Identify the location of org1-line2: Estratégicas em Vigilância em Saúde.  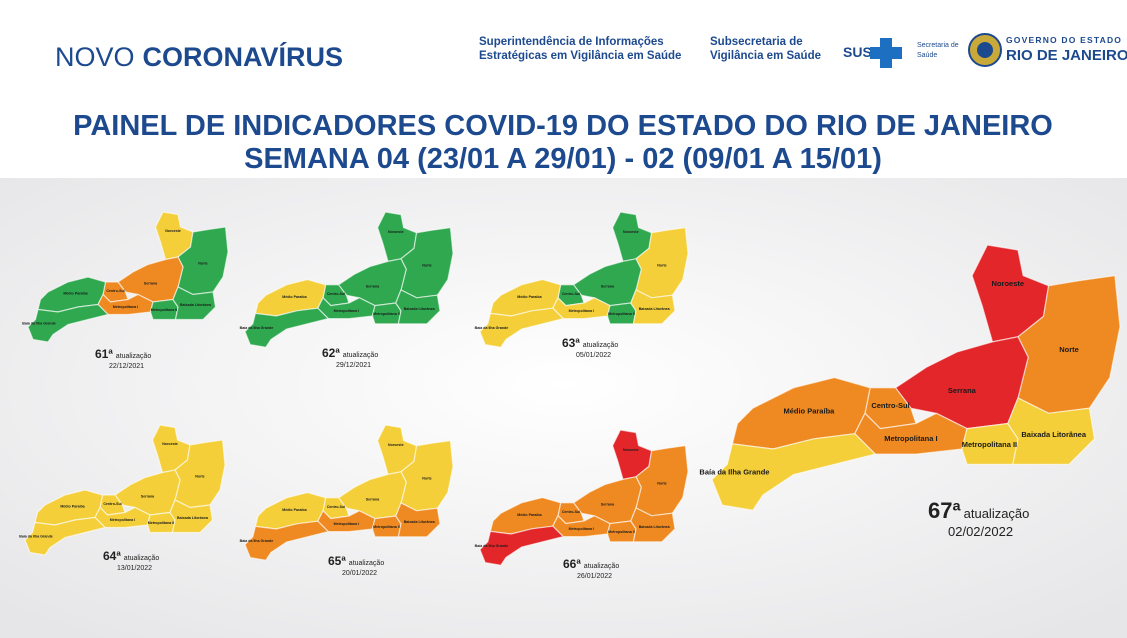
(580, 56).